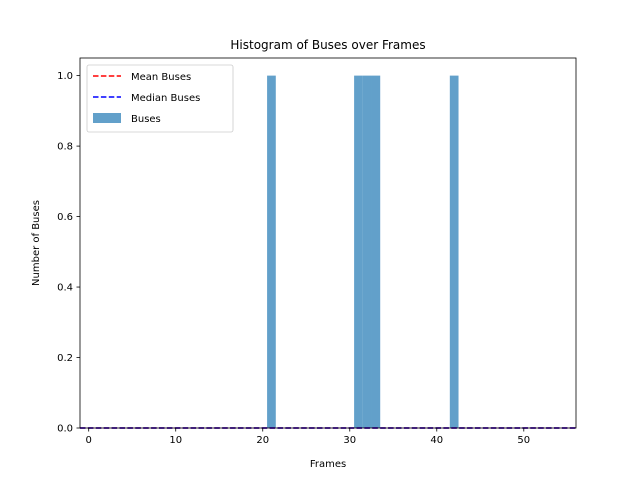 Image resolution: width=640 pixels, height=480 pixels. Describe the element at coordinates (65, 288) in the screenshot. I see `y-tick-label: 0.4` at that location.